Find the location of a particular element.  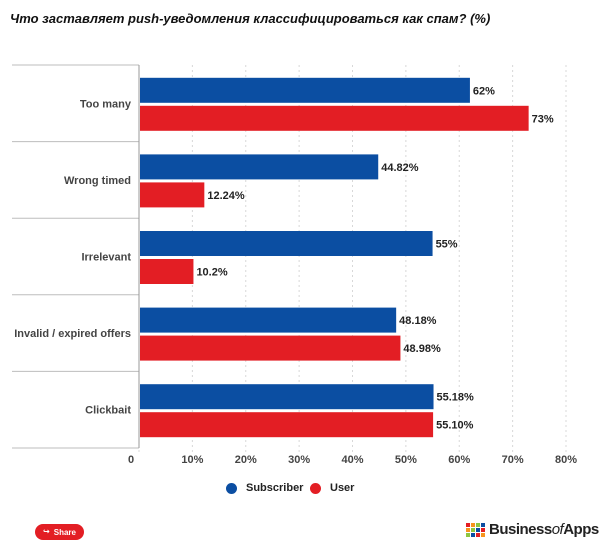

data-label: 10.2% is located at coordinates (211, 273).